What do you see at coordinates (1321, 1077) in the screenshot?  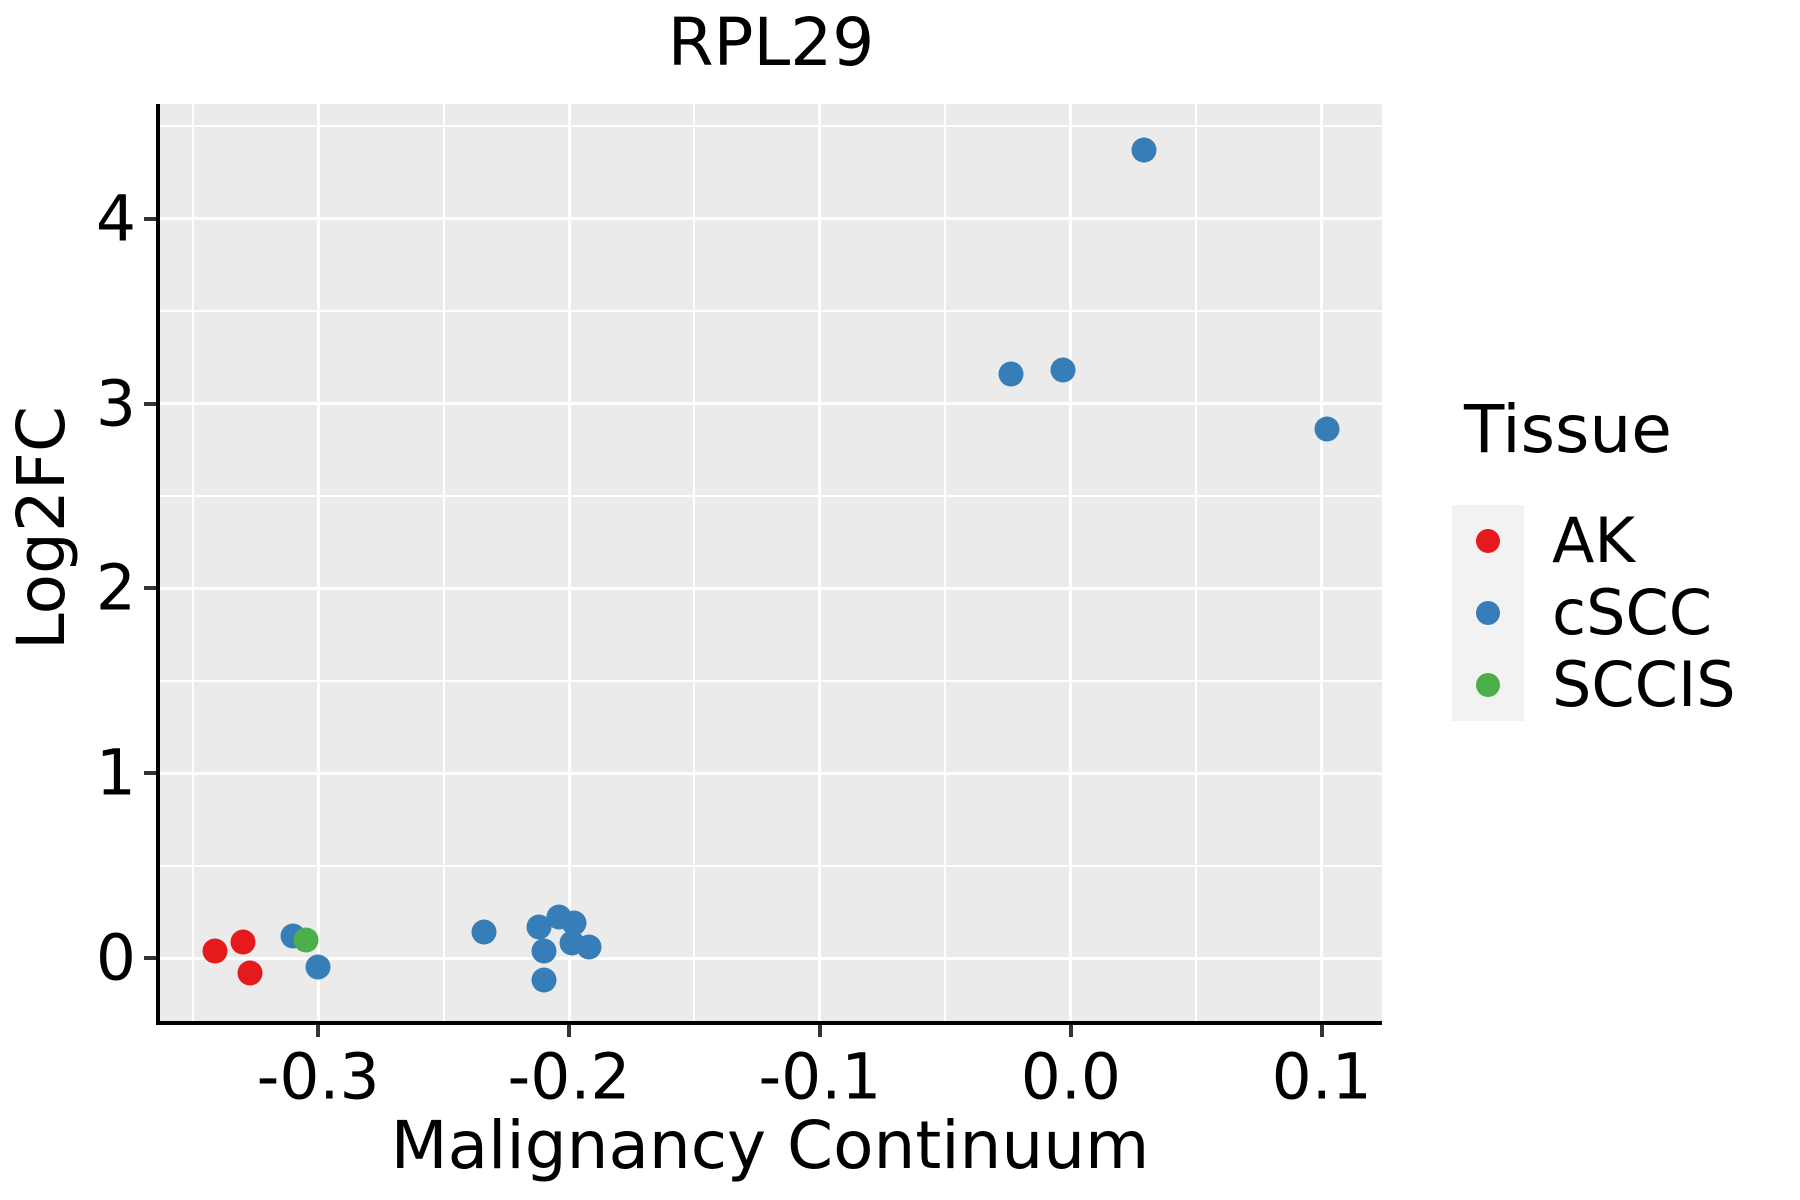 I see `x-tick-label: 0.1` at bounding box center [1321, 1077].